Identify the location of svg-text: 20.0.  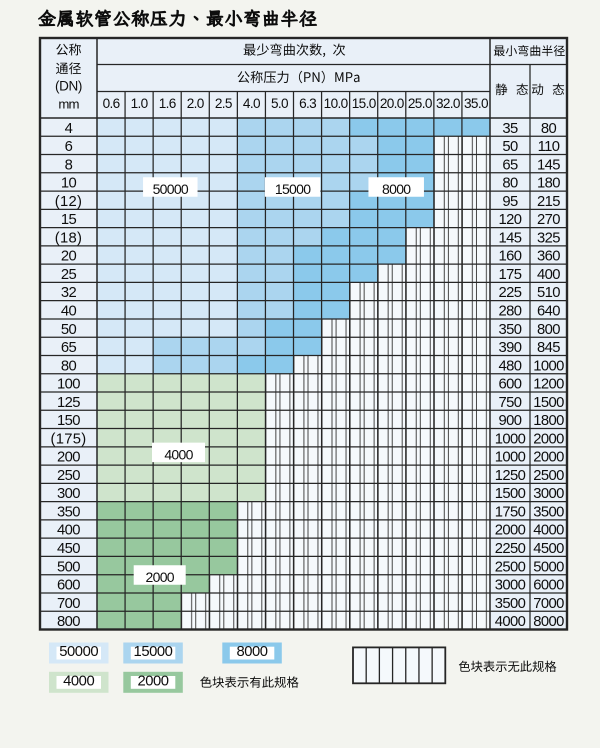
(392, 103).